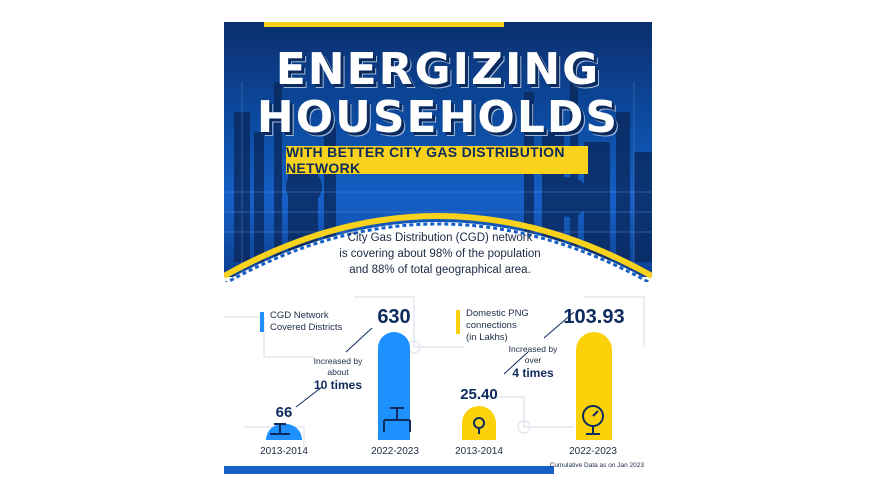  What do you see at coordinates (284, 412) in the screenshot?
I see `value-label-66: 66` at bounding box center [284, 412].